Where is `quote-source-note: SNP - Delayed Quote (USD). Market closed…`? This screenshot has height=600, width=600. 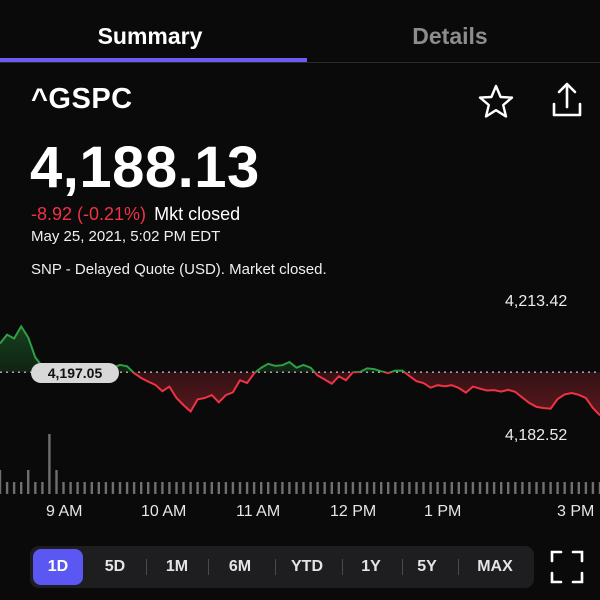
quote-source-note: SNP - Delayed Quote (USD). Market closed… is located at coordinates (179, 269).